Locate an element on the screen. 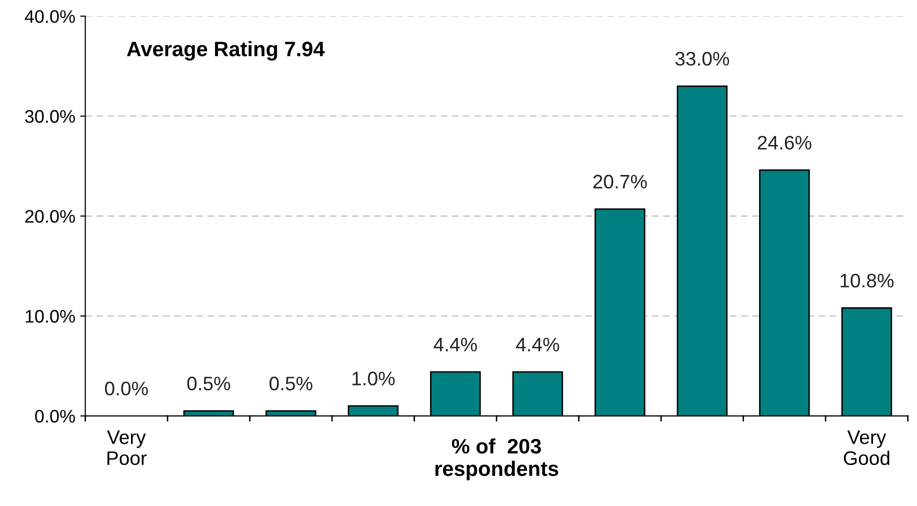  data-label: 33.0% is located at coordinates (702, 59).